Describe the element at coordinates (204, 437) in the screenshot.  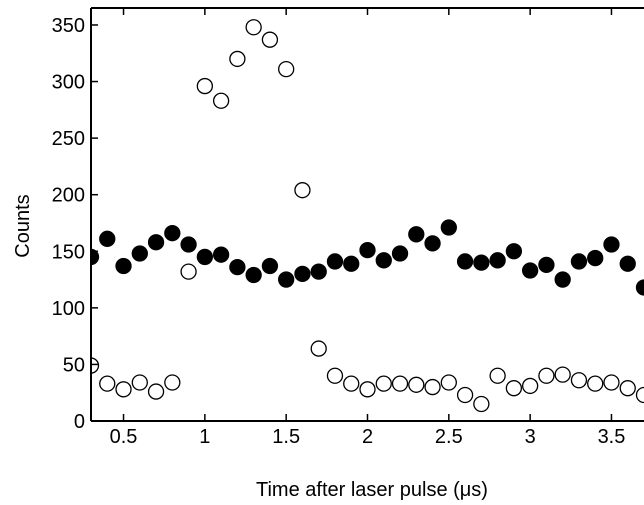
I see `x-tick-label: 1` at that location.